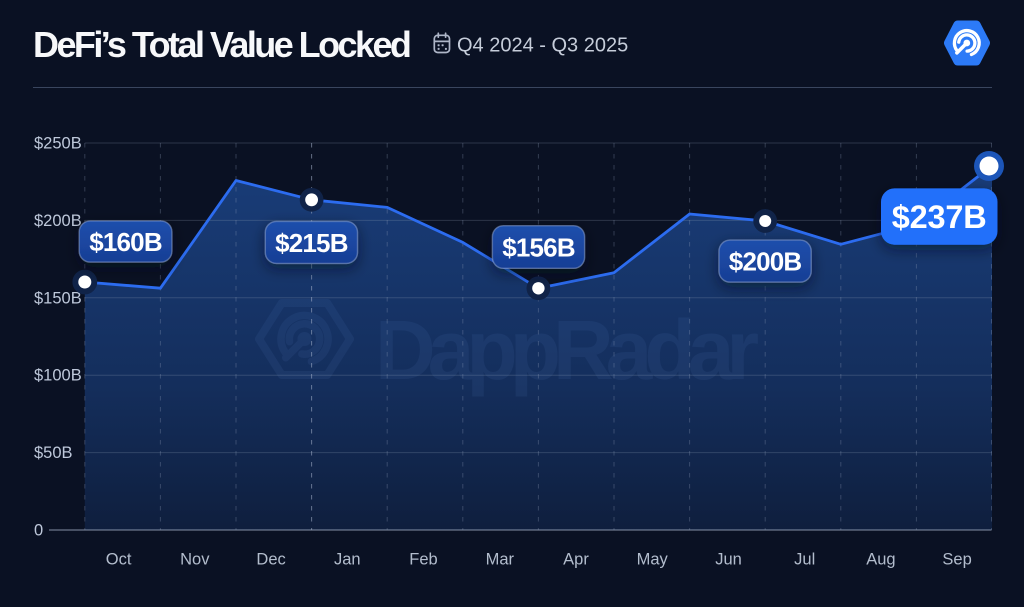 Image resolution: width=1024 pixels, height=607 pixels. Describe the element at coordinates (542, 46) in the screenshot. I see `svg-text: Q4 2024 - Q3 2025` at that location.